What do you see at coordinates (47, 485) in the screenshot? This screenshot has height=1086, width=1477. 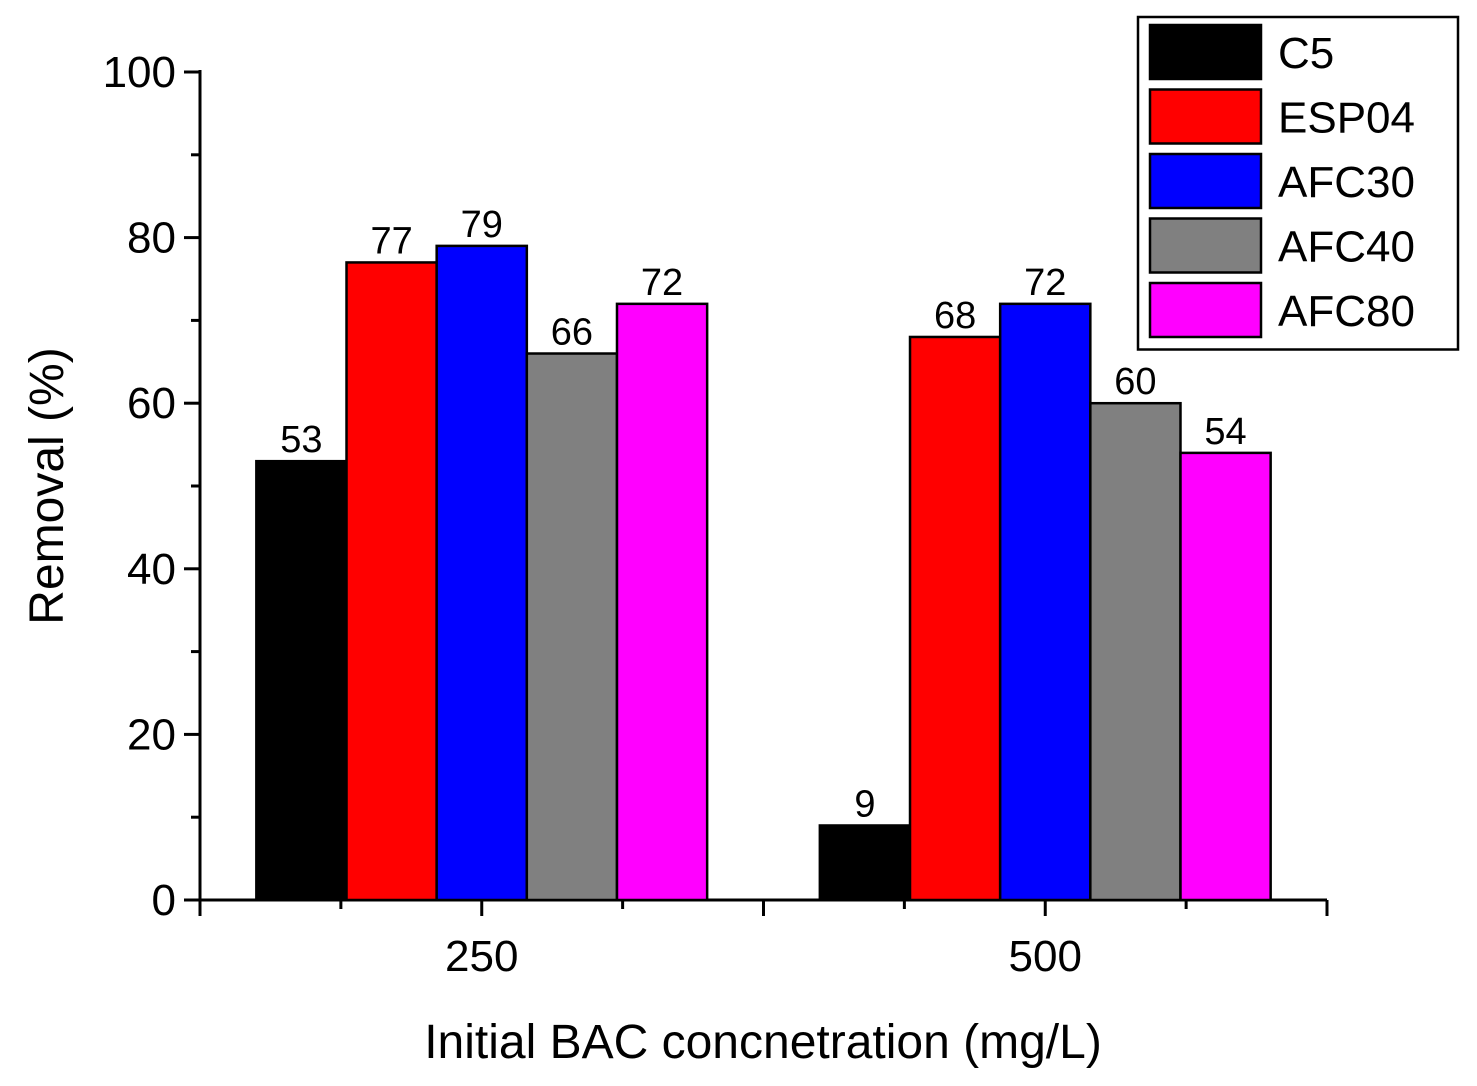 I see `y-axis-title: Removal (%)` at bounding box center [47, 485].